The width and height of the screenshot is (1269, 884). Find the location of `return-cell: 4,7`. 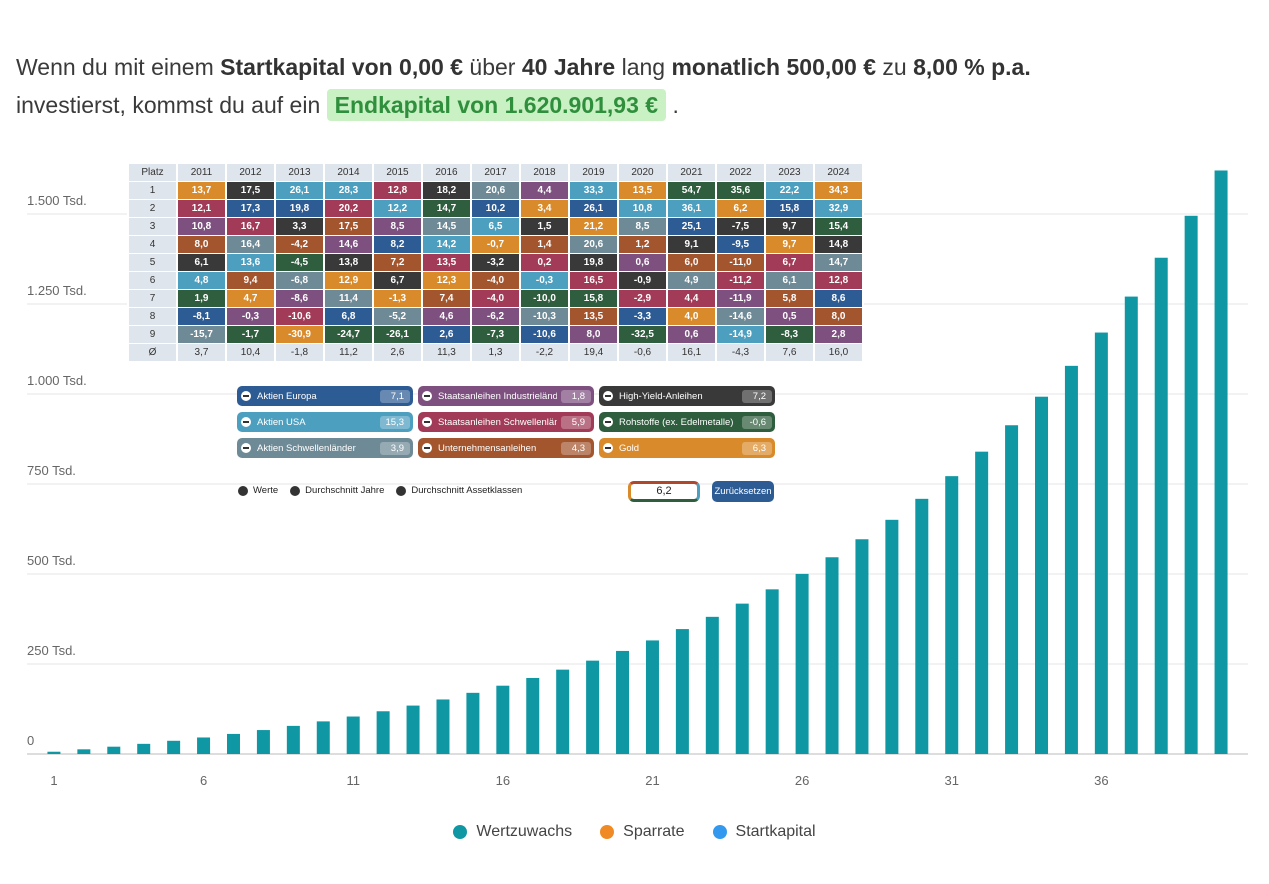

return-cell: 4,7 is located at coordinates (250, 298).